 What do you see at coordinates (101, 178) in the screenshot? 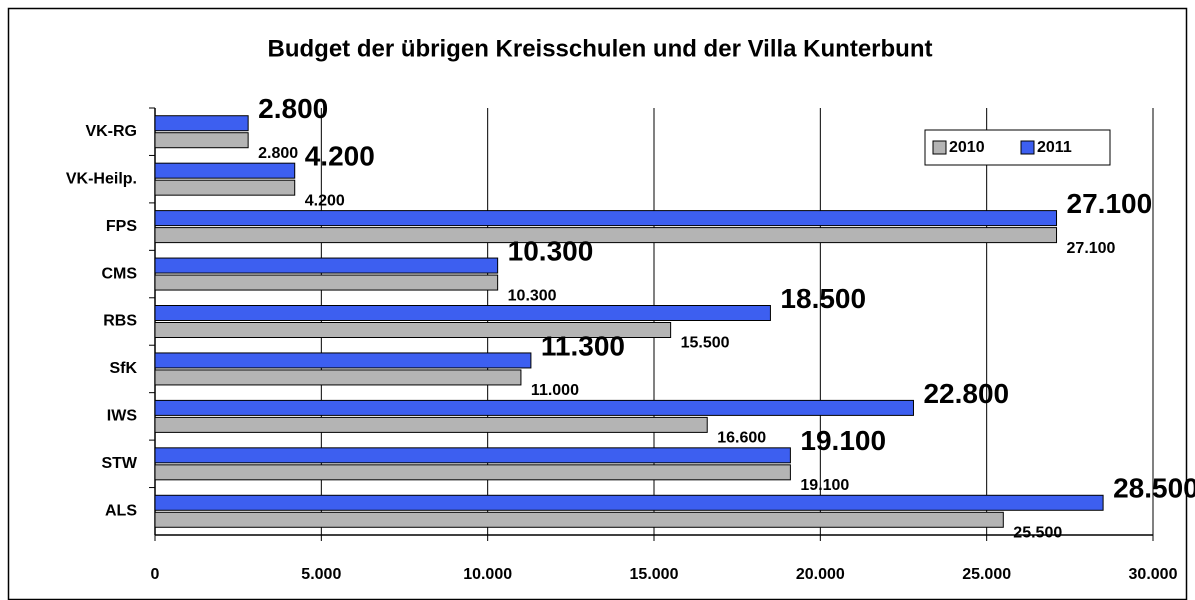
I see `y-tick-label: VK-Heilp.` at bounding box center [101, 178].